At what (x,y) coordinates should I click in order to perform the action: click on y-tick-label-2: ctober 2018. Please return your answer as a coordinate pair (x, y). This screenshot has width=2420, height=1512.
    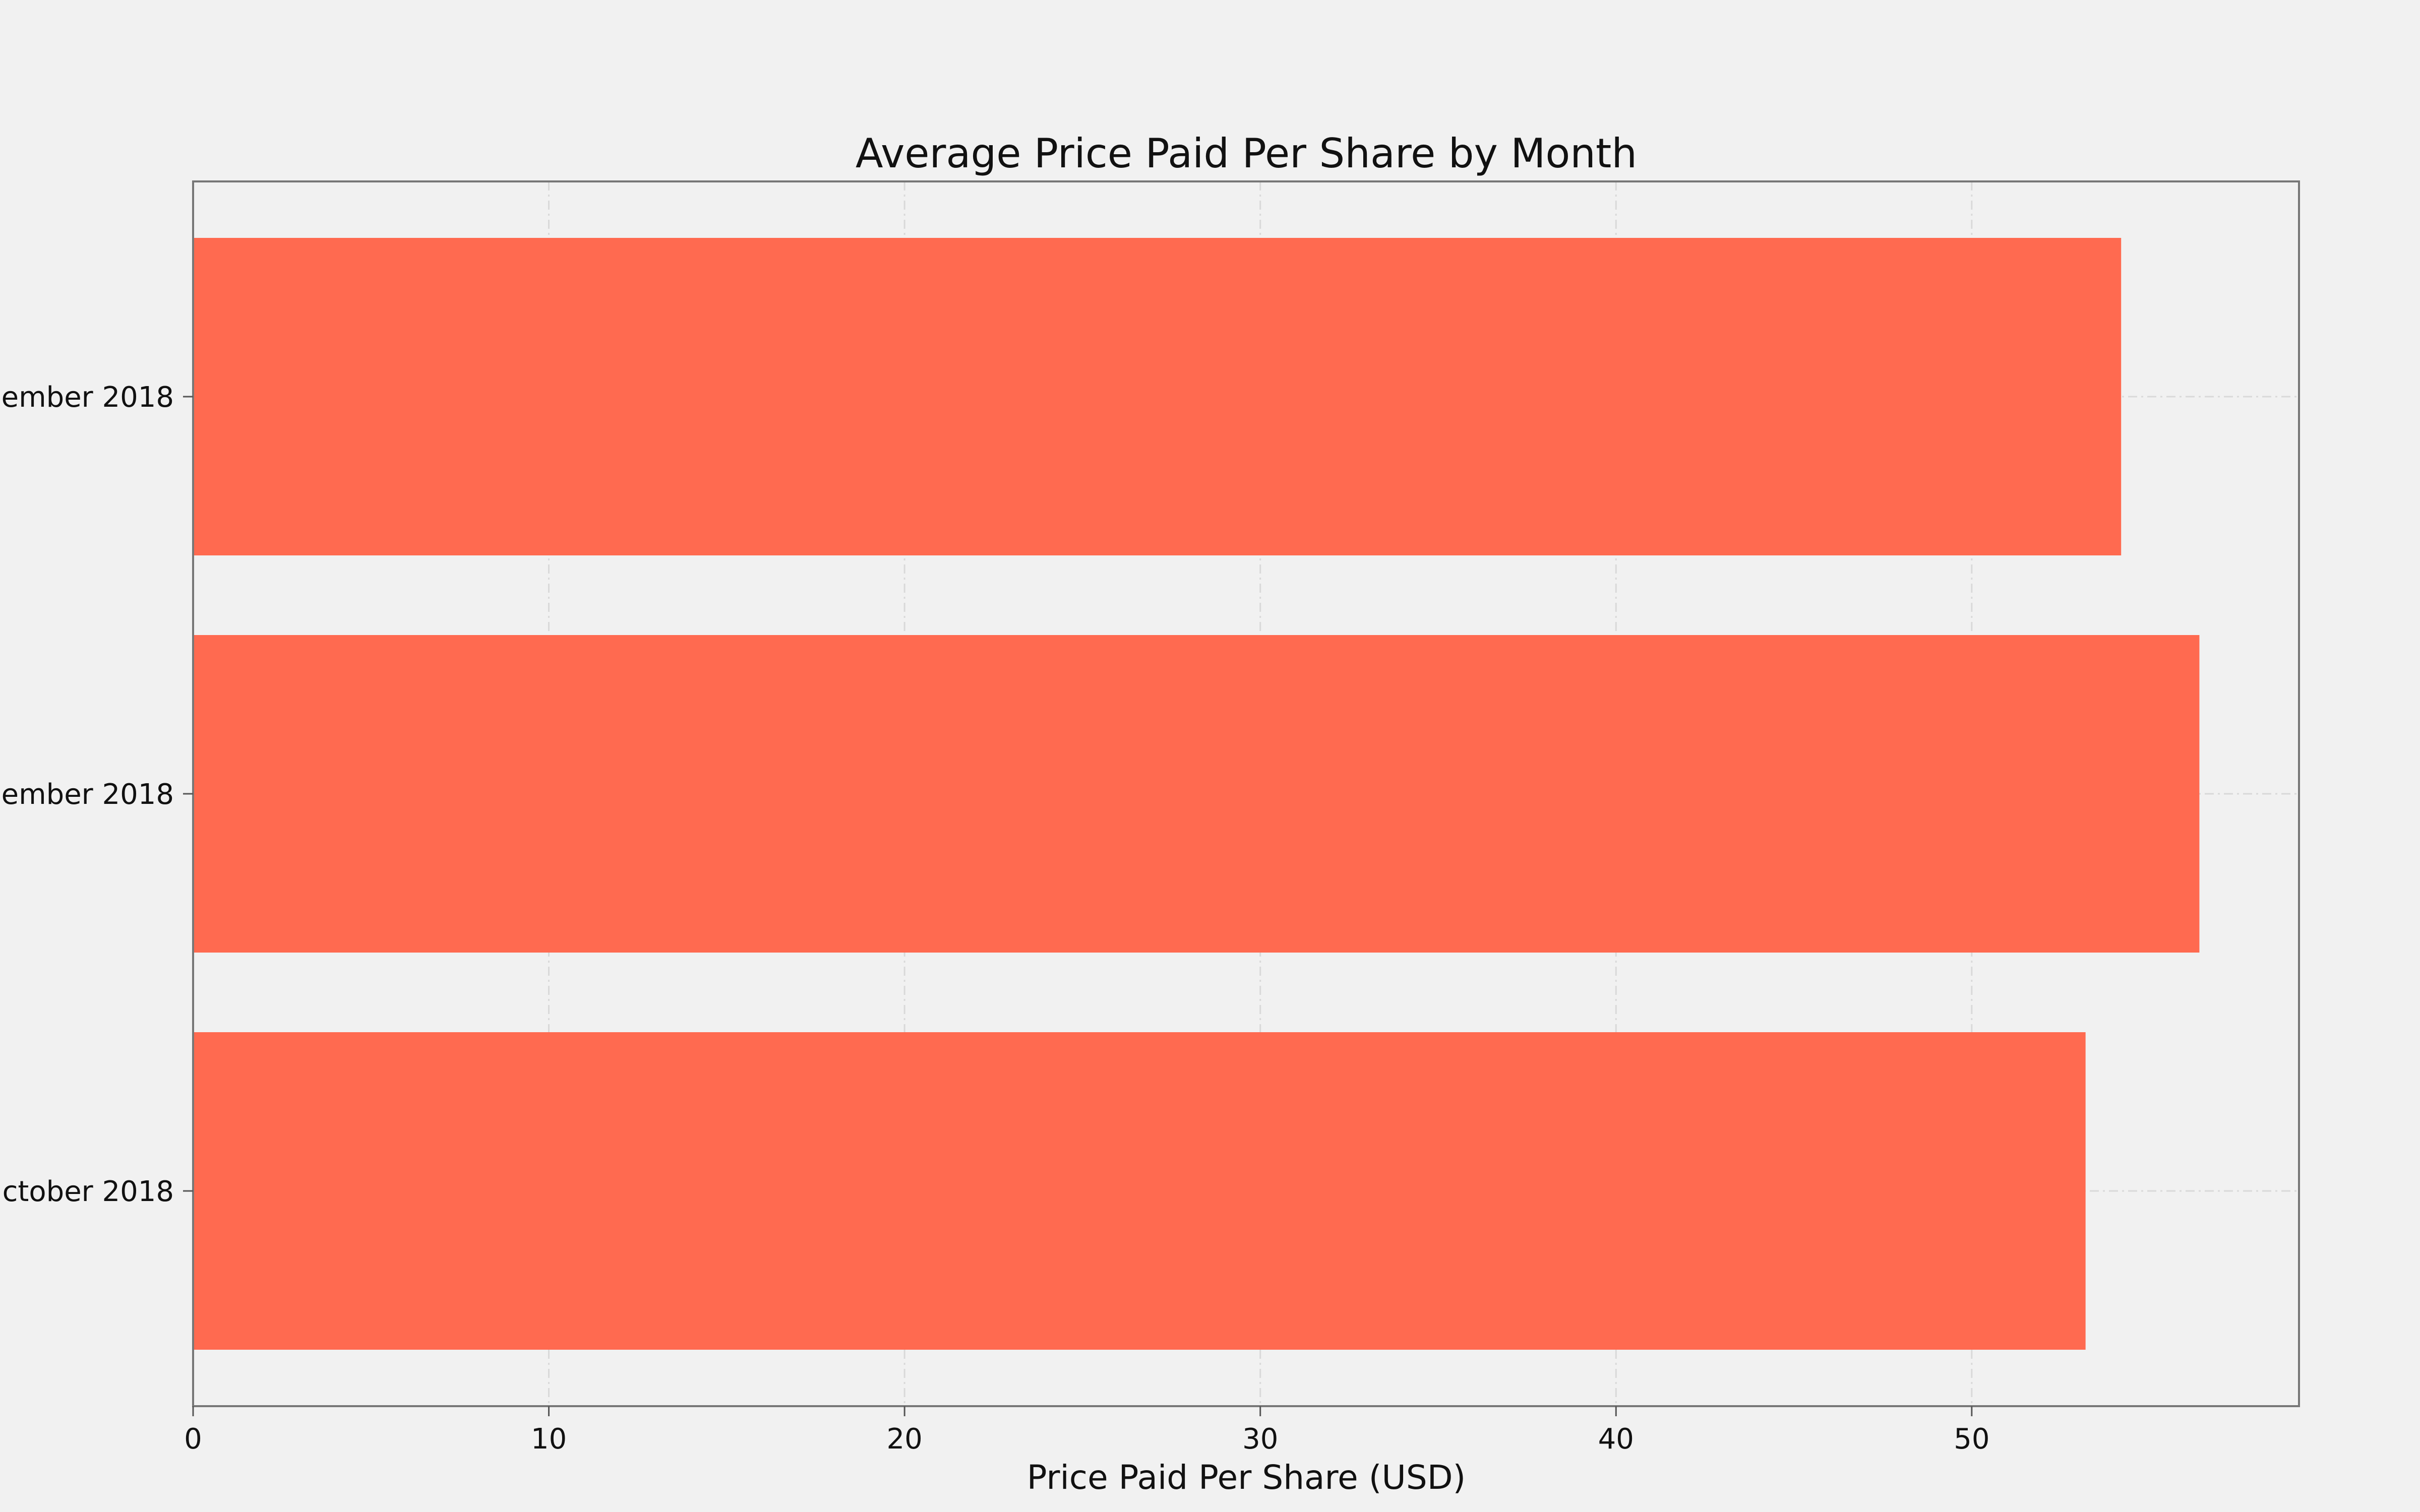
    Looking at the image, I should click on (88, 1191).